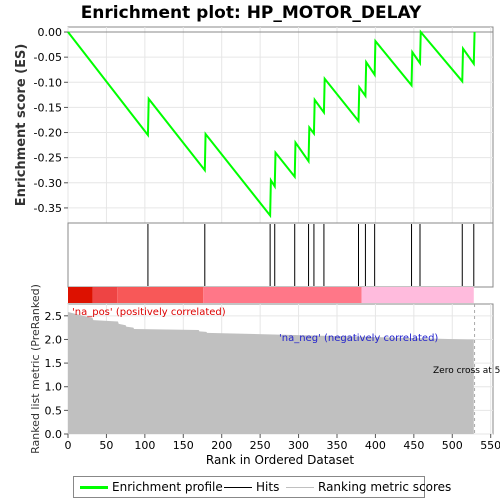 This screenshot has height=500, width=500. I want to click on metric-ytick-label: 1.5, so click(54, 363).